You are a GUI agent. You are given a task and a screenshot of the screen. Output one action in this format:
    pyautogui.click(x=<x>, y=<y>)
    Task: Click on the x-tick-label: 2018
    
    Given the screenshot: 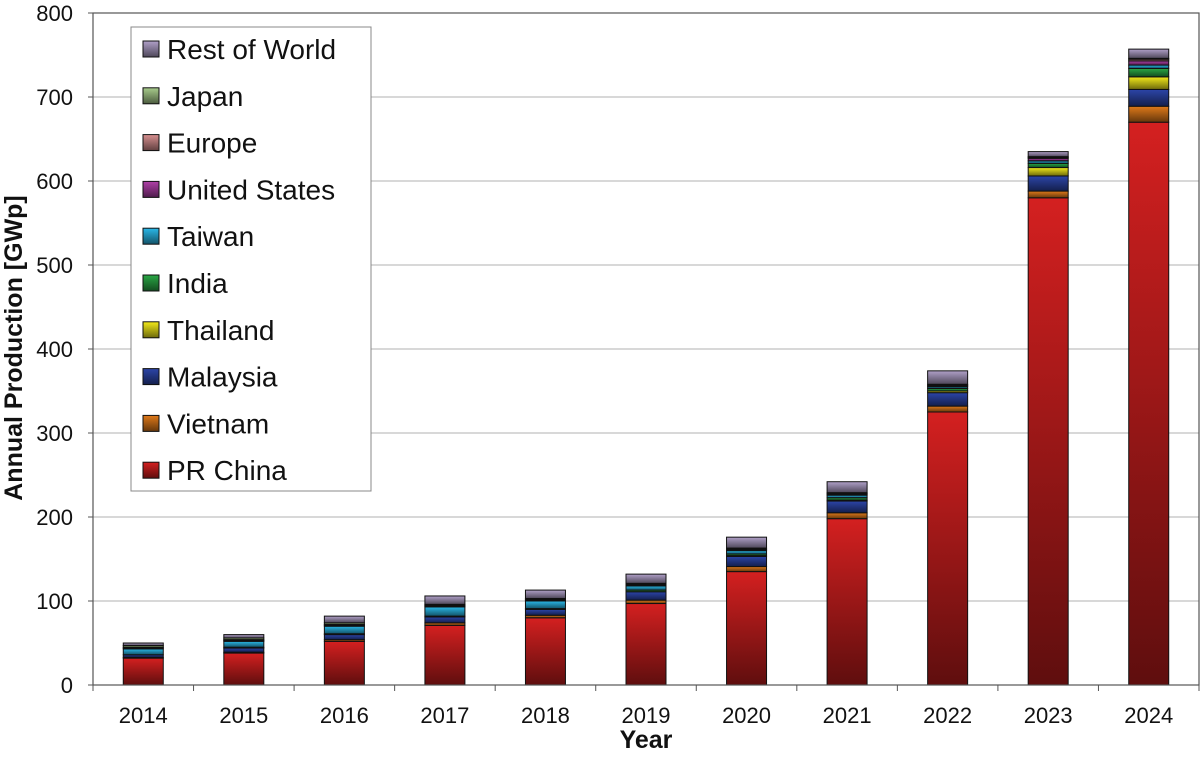 What is the action you would take?
    pyautogui.click(x=545, y=715)
    